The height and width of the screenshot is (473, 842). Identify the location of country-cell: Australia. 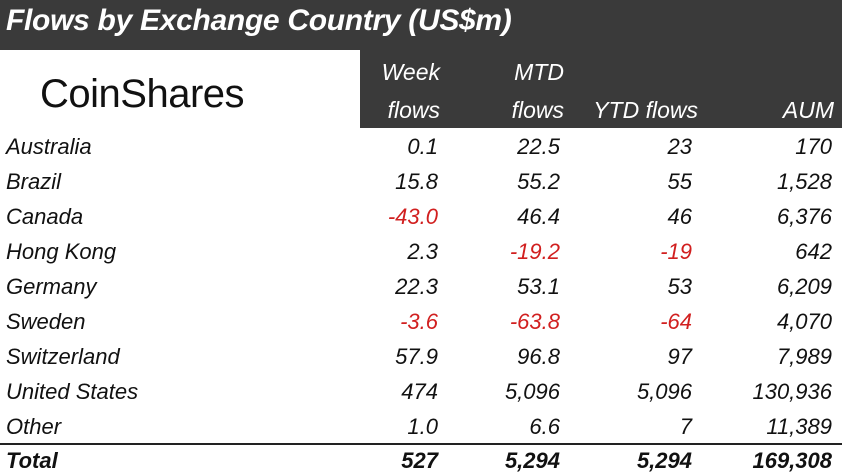
(49, 146).